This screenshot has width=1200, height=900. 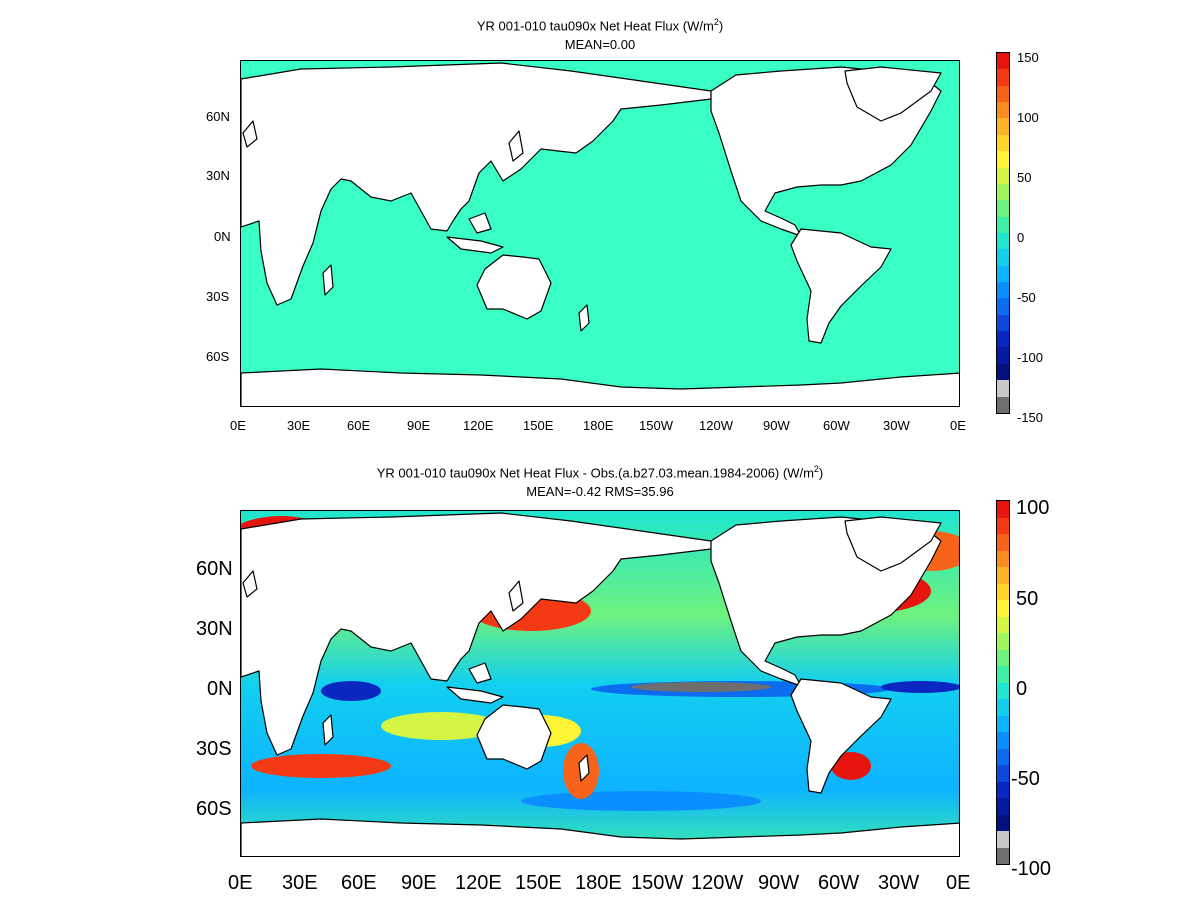 What do you see at coordinates (1027, 599) in the screenshot?
I see `bottom-colorbar-label: 50` at bounding box center [1027, 599].